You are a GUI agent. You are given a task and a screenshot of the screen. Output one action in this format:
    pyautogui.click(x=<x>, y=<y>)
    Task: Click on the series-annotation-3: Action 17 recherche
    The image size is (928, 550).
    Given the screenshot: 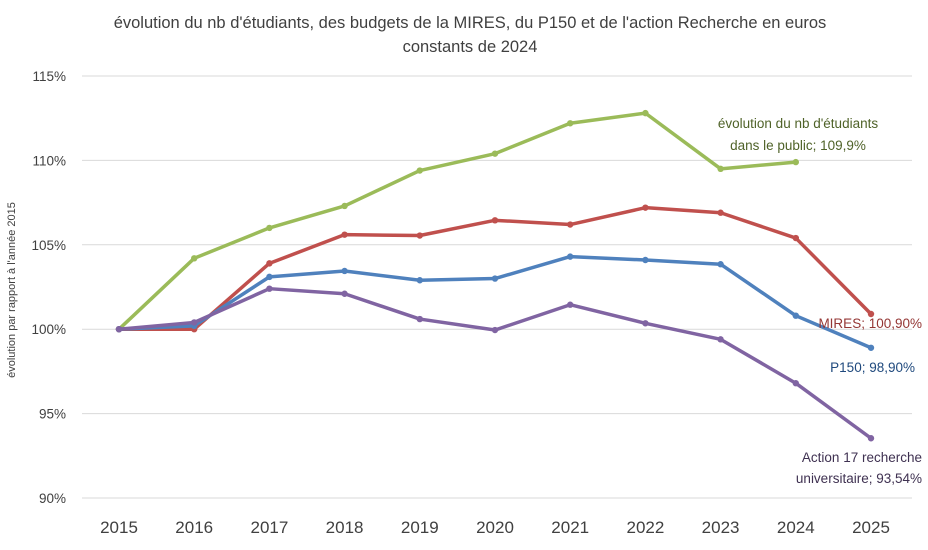 What is the action you would take?
    pyautogui.click(x=862, y=457)
    